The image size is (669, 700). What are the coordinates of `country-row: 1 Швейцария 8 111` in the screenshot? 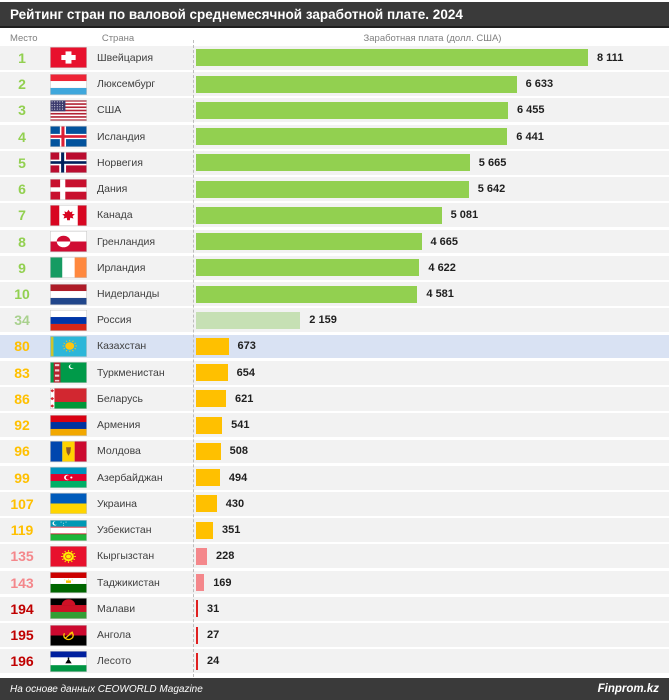 It's located at (334, 58).